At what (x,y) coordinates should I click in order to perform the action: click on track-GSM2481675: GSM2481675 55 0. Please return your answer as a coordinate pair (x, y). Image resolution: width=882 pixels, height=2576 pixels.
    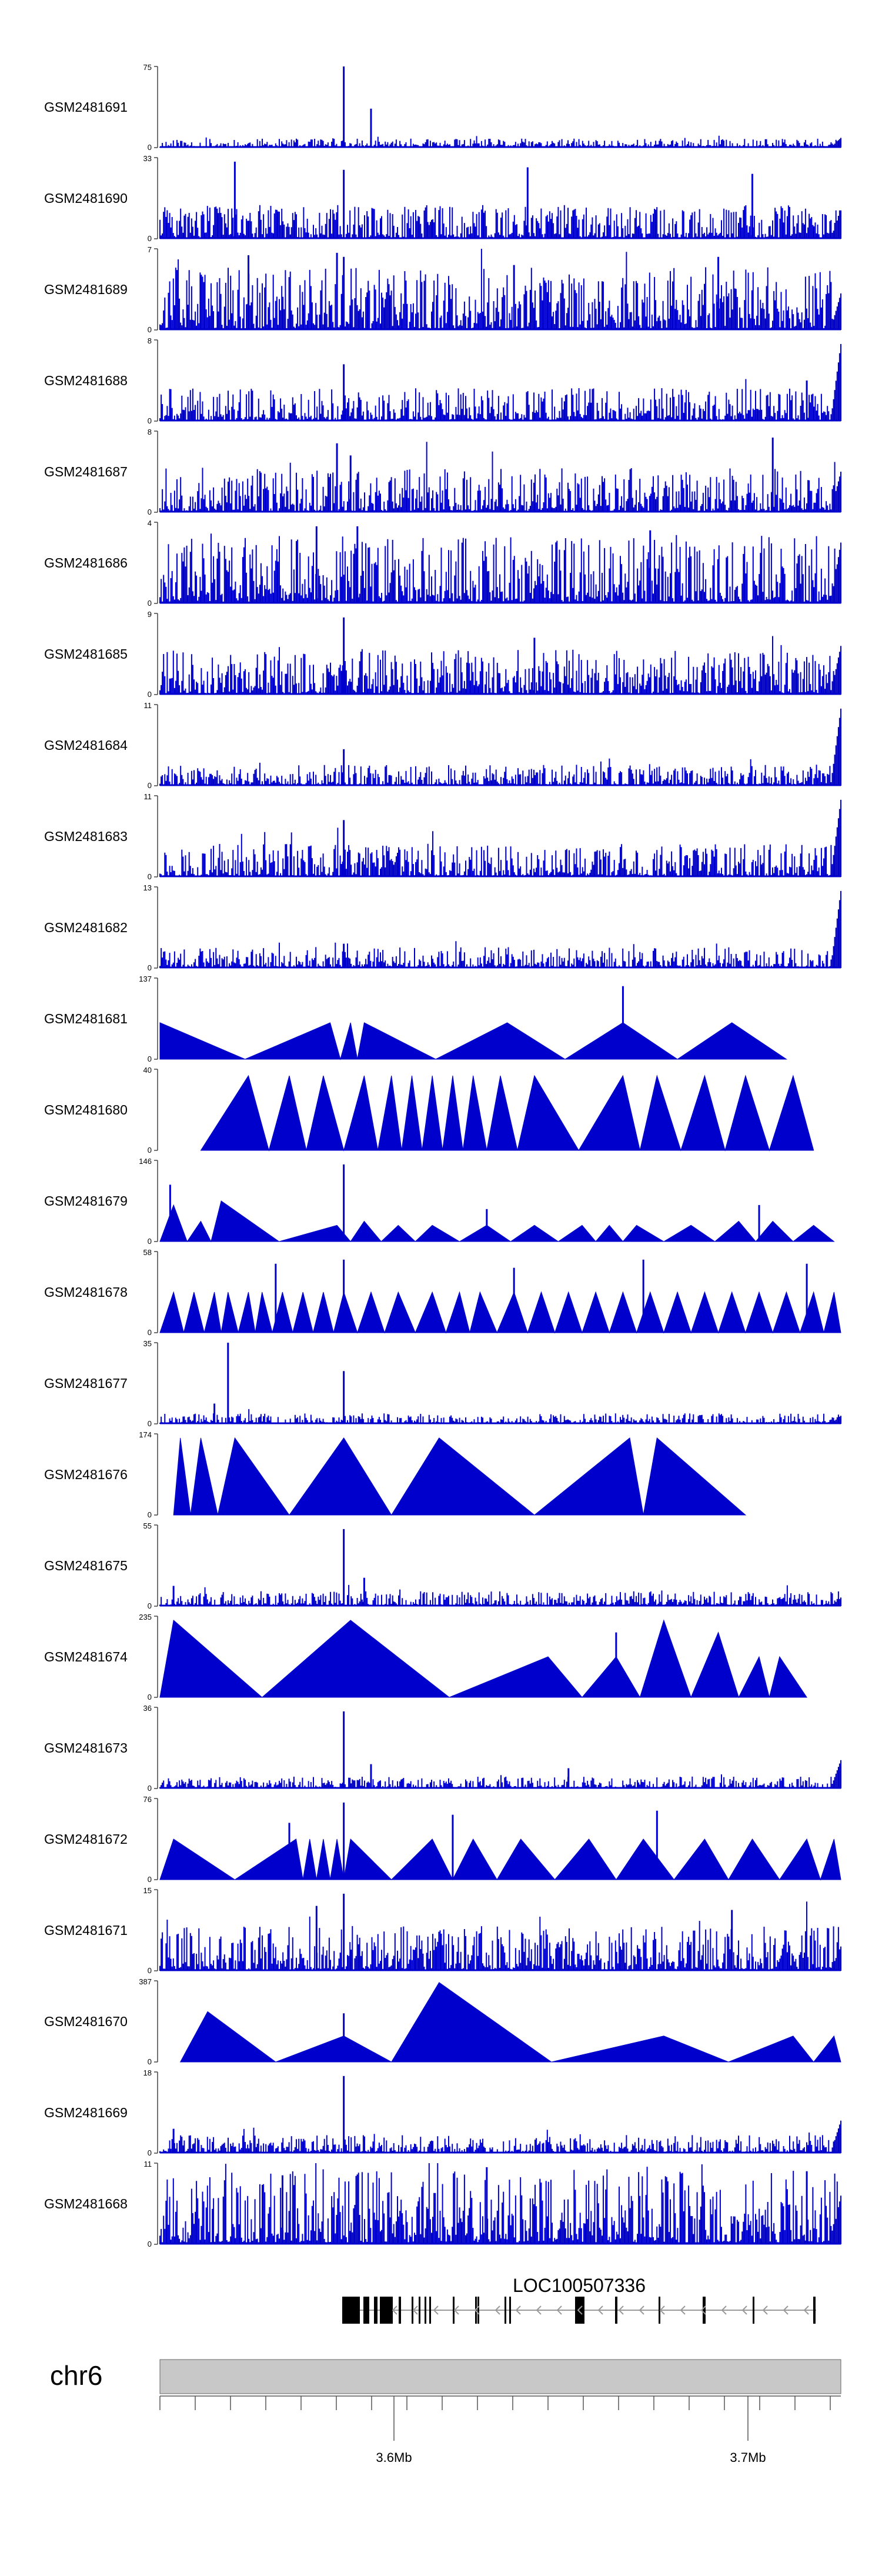
    Looking at the image, I should click on (442, 1565).